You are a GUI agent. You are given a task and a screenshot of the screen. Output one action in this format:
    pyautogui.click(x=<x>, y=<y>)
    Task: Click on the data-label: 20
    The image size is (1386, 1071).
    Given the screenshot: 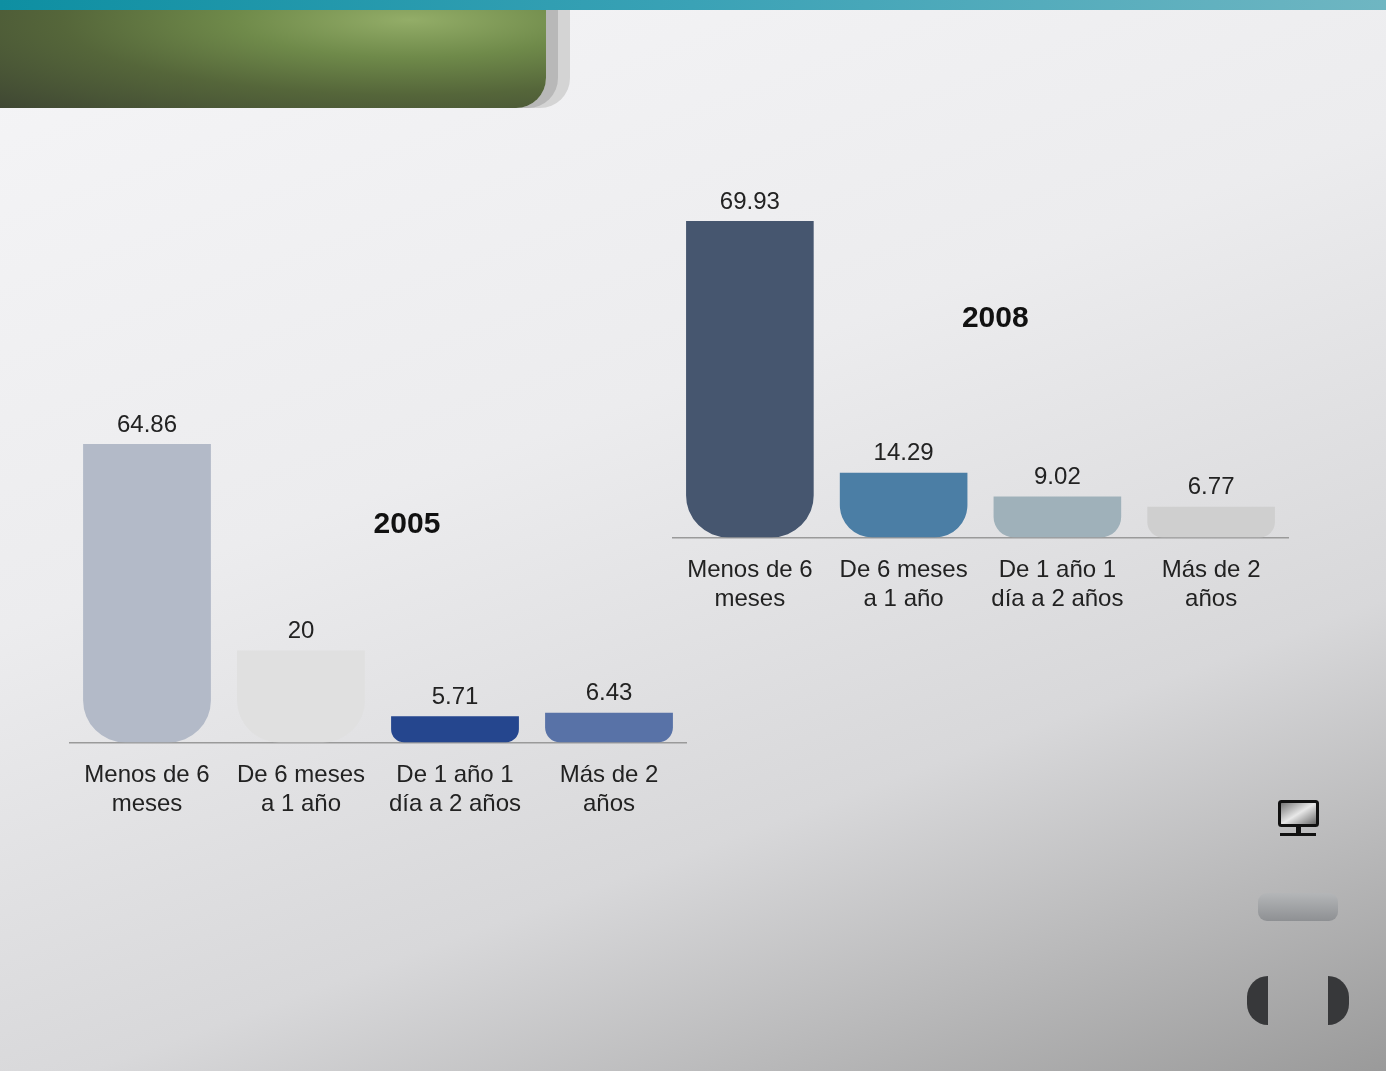 What is the action you would take?
    pyautogui.click(x=301, y=630)
    